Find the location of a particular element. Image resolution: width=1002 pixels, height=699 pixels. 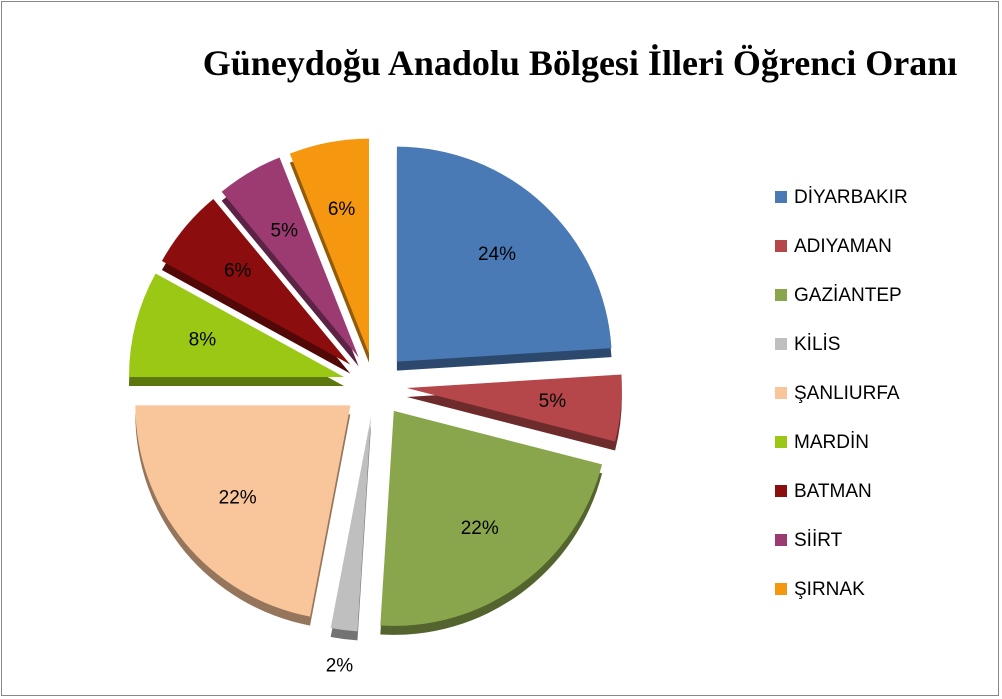

legend-label: ŞIRNAK is located at coordinates (829, 589).